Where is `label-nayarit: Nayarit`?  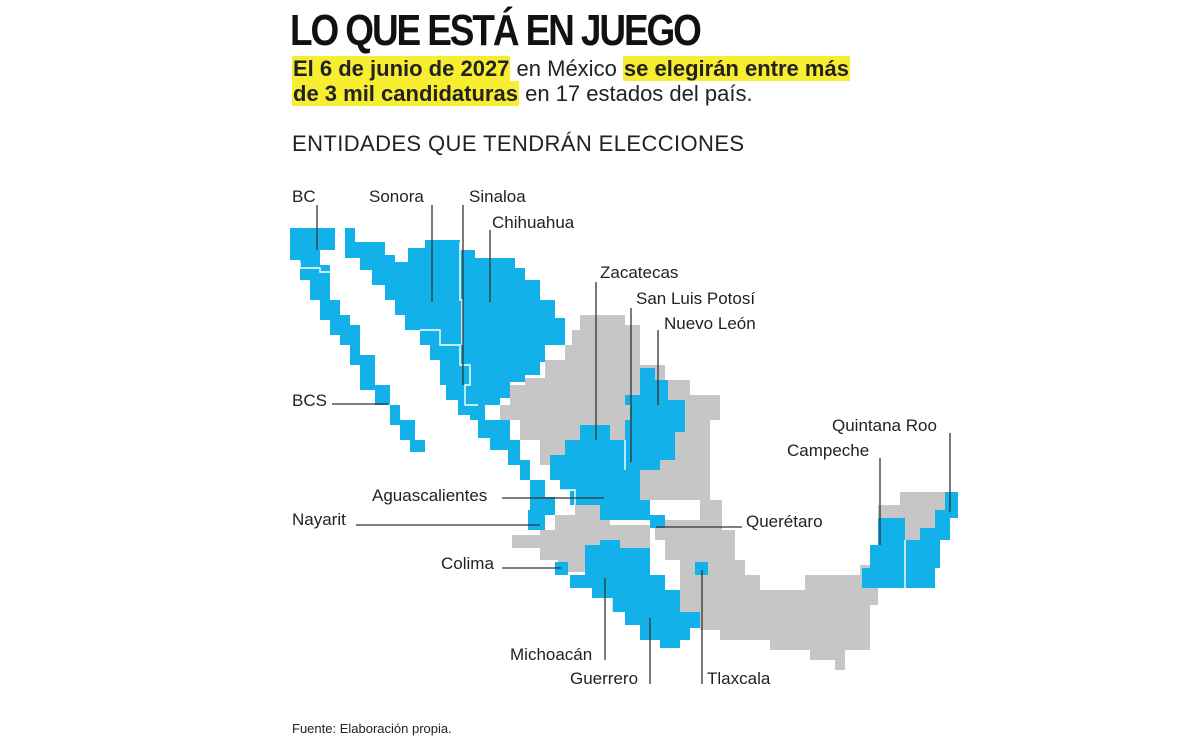 label-nayarit: Nayarit is located at coordinates (319, 519).